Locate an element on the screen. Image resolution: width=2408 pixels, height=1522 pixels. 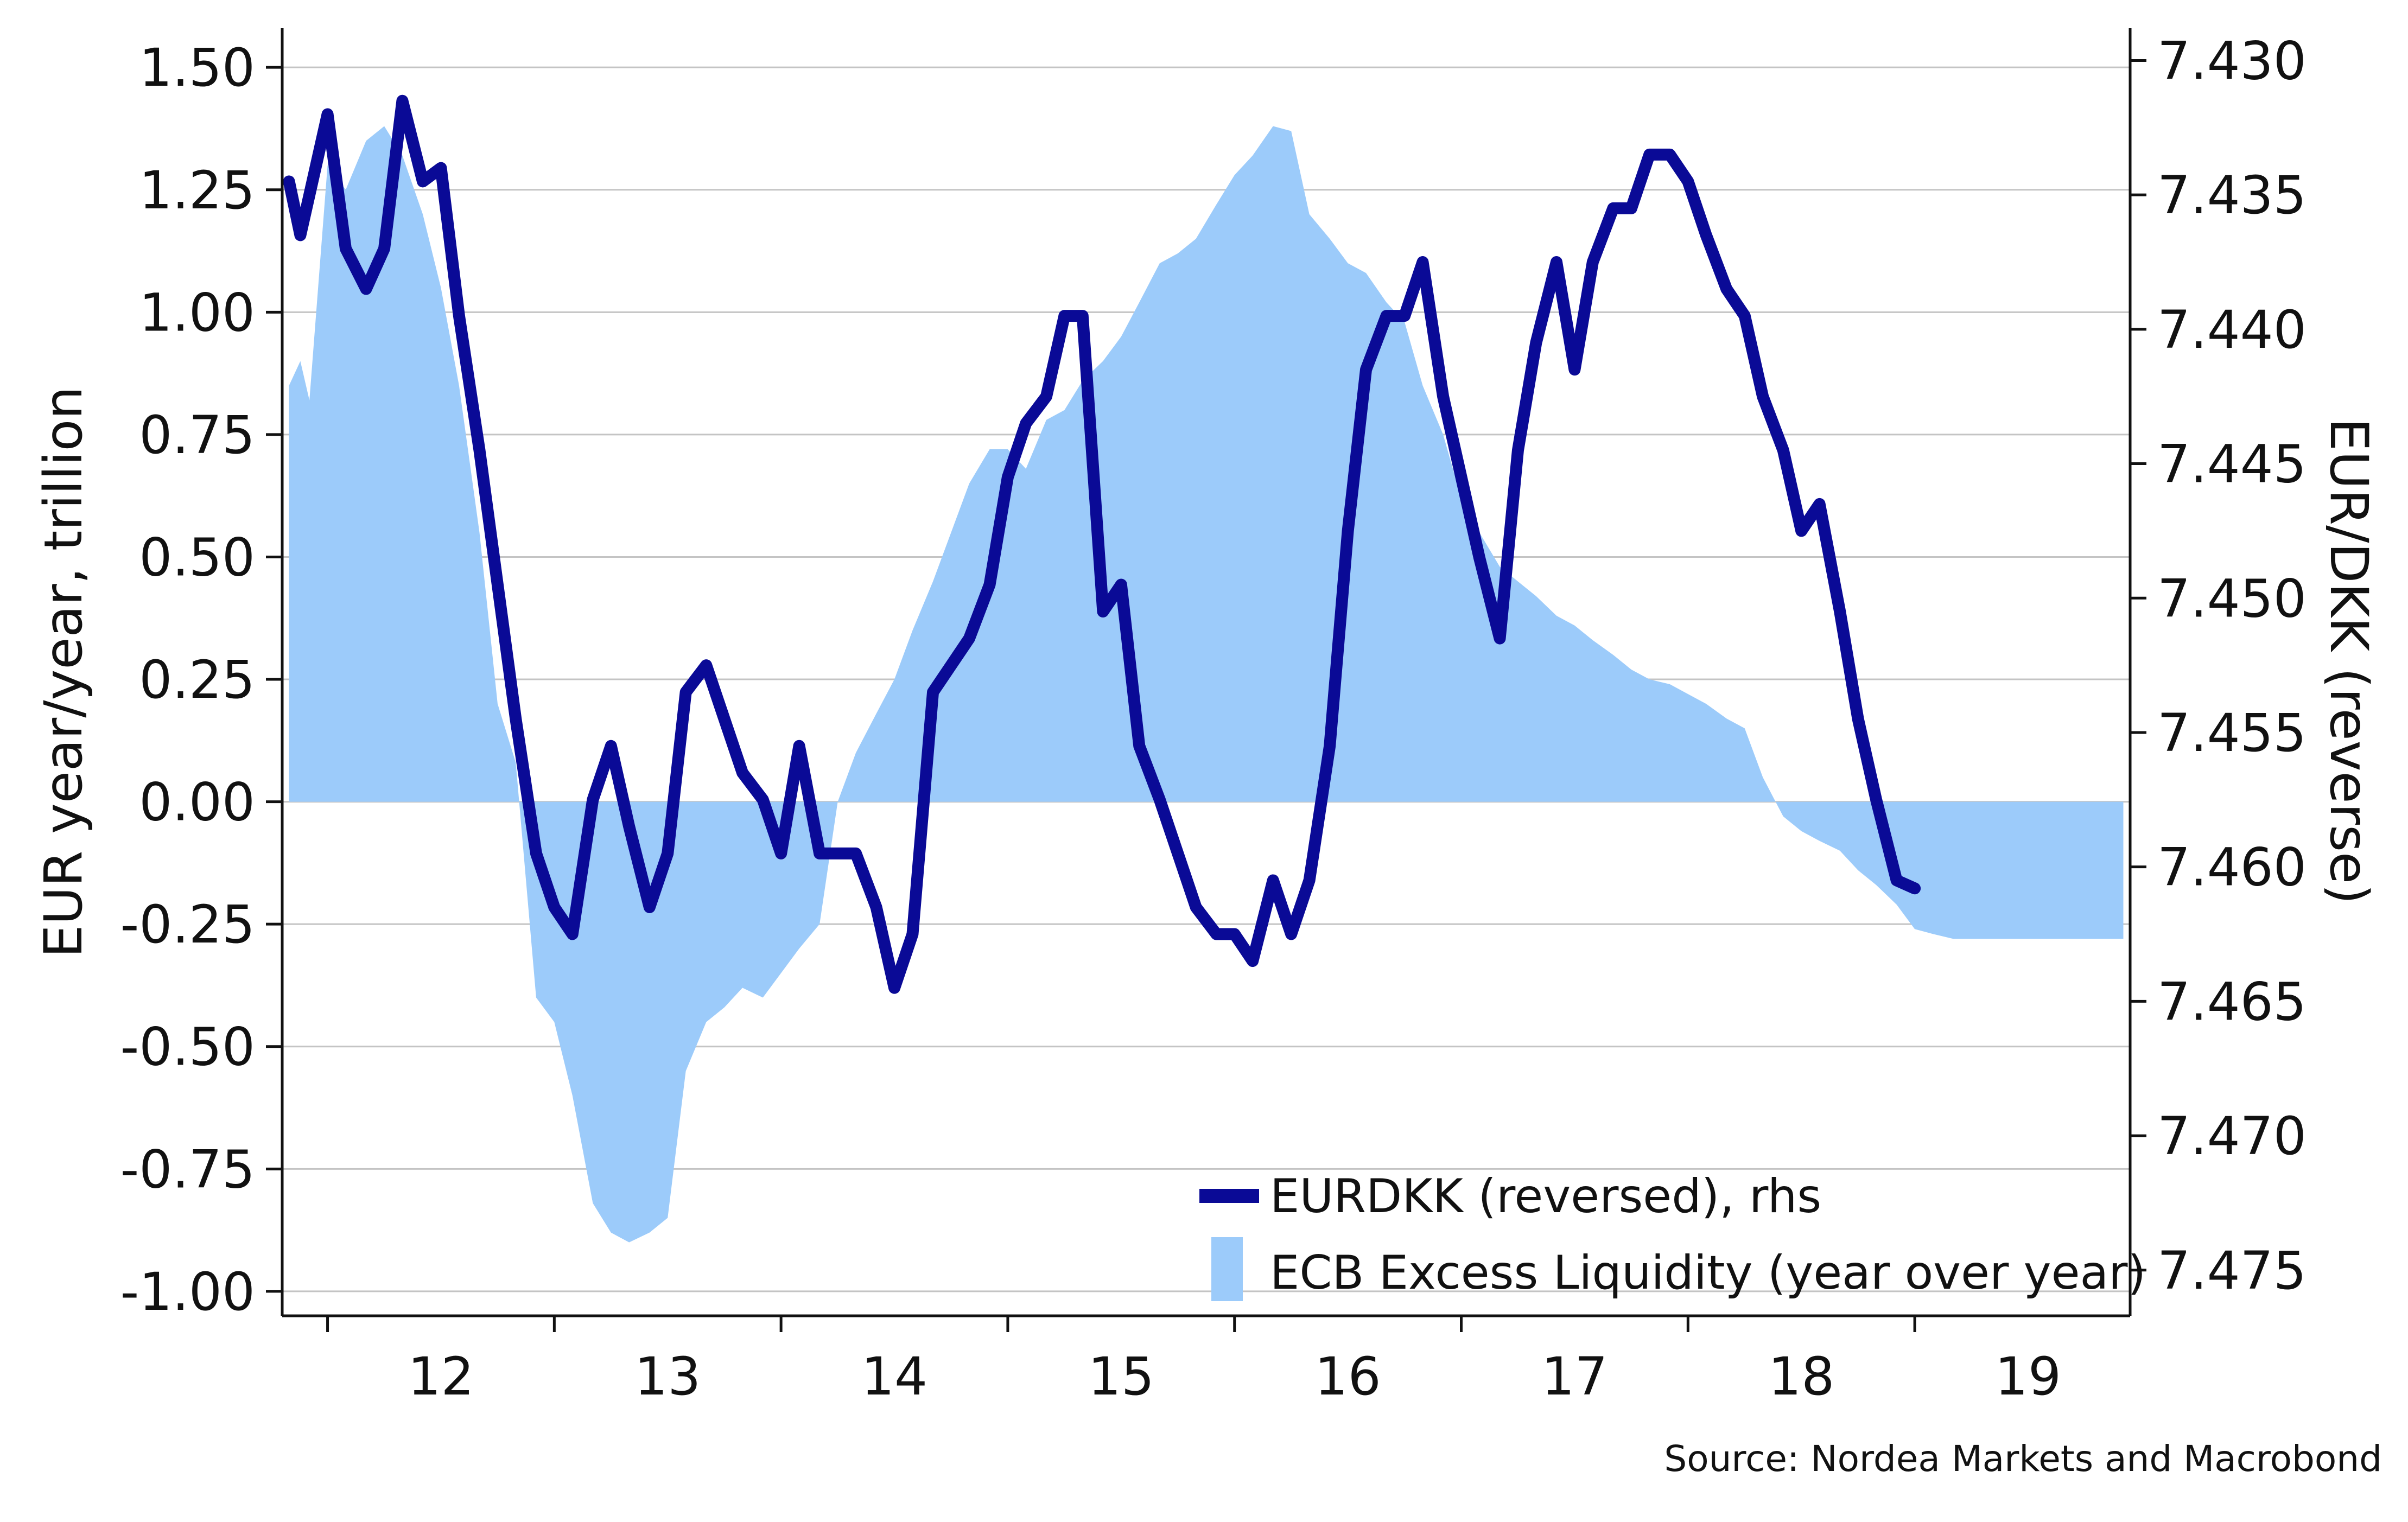
right-tick-label: 7.470 is located at coordinates (2232, 1136).